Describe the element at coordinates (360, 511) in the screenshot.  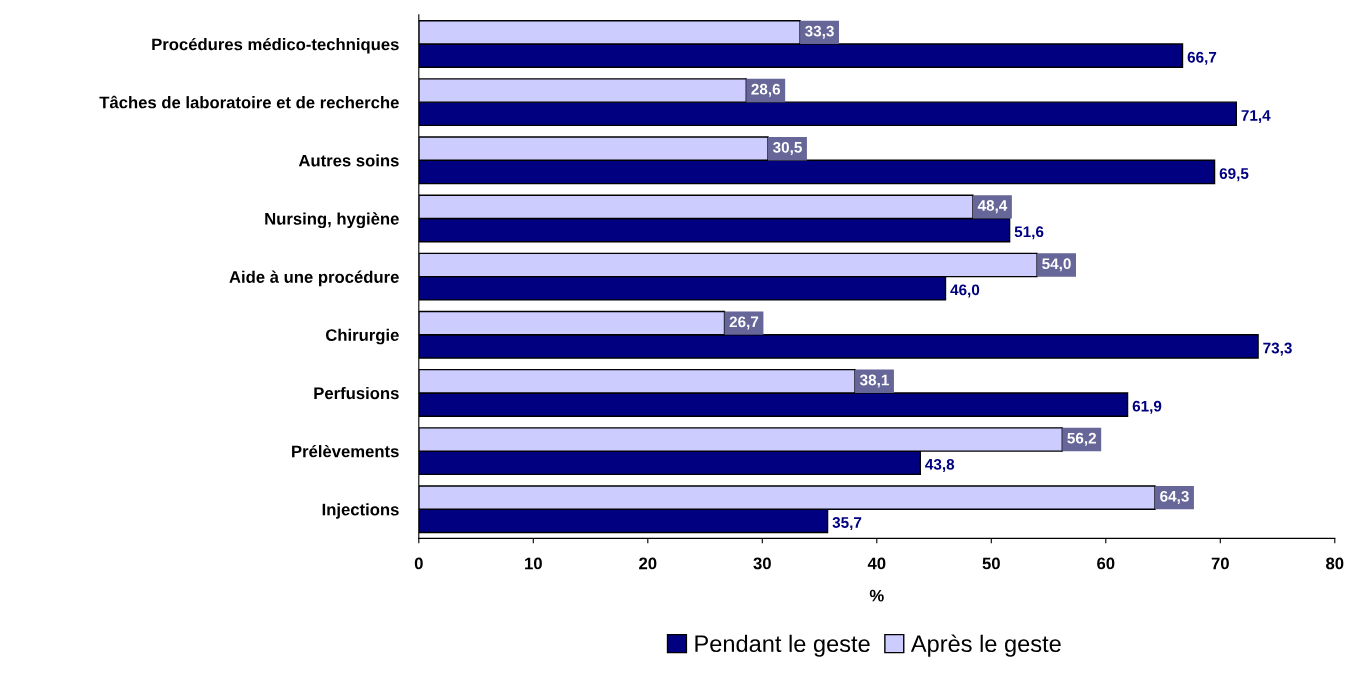
I see `y-tick-label: Injections` at that location.